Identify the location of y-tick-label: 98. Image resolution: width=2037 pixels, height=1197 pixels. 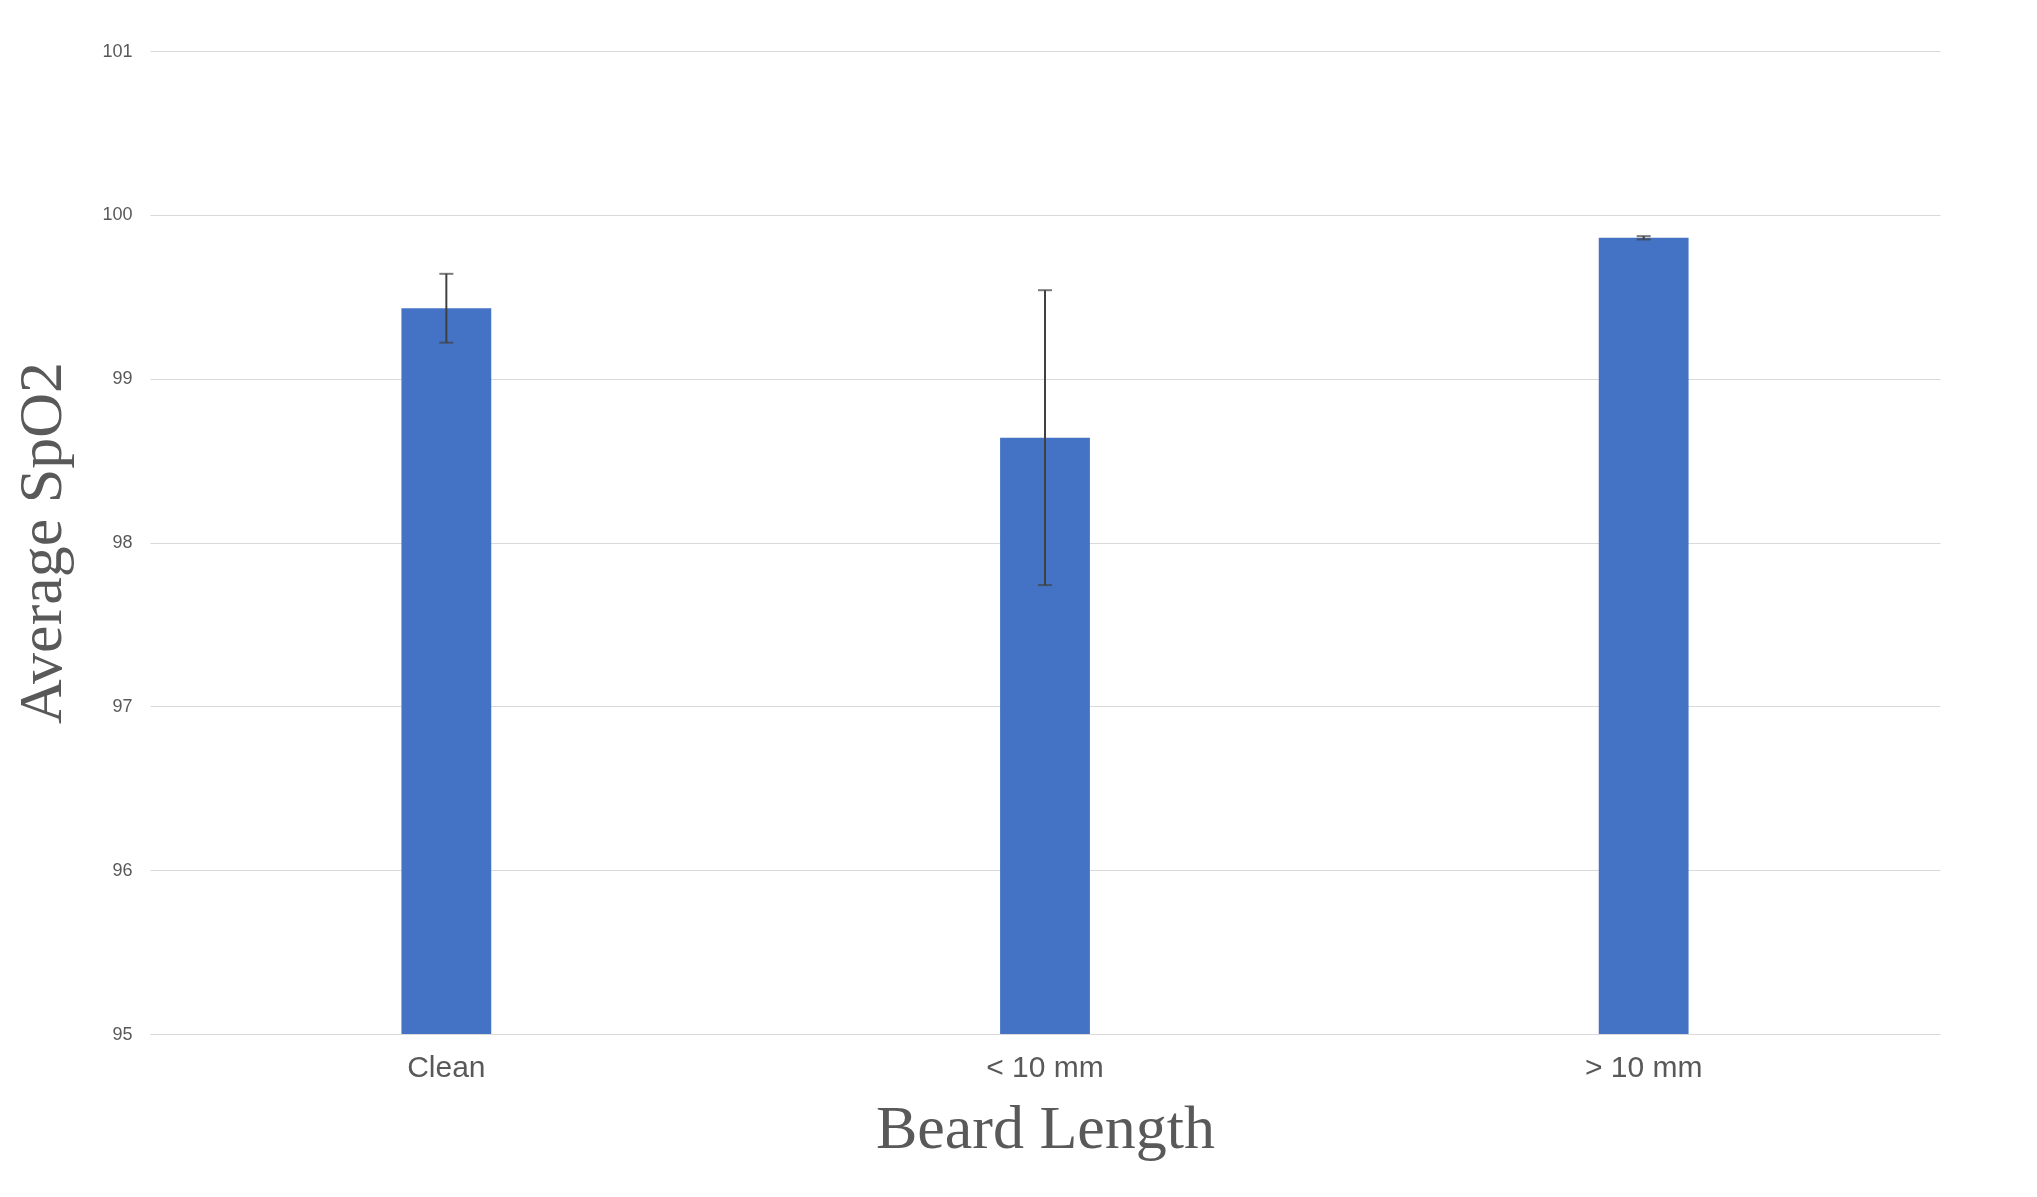
(122, 542).